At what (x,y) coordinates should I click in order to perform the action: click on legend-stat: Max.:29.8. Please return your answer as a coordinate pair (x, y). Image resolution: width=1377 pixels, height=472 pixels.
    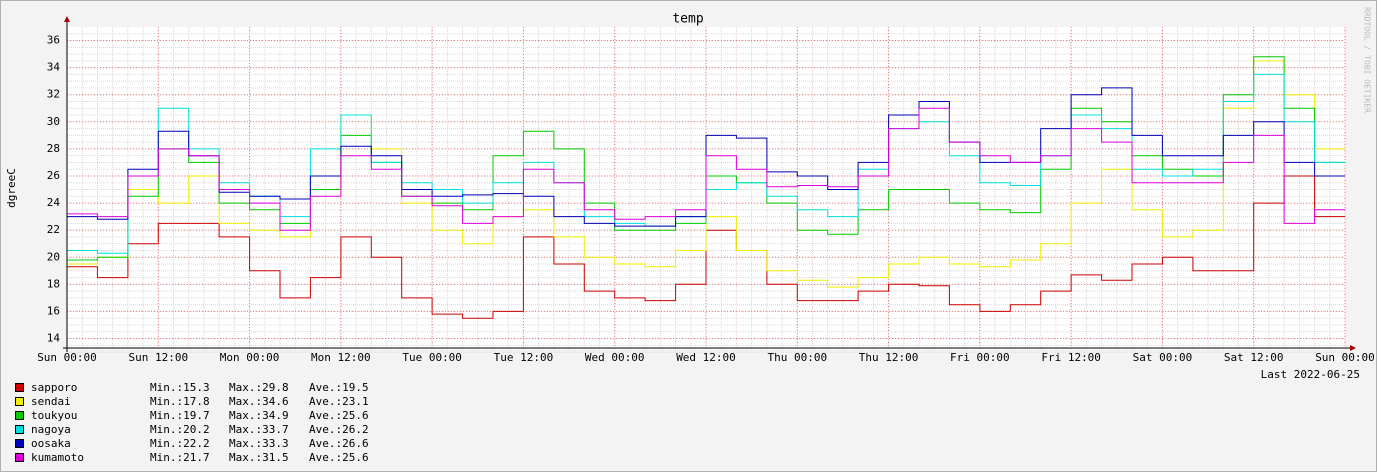
    Looking at the image, I should click on (259, 387).